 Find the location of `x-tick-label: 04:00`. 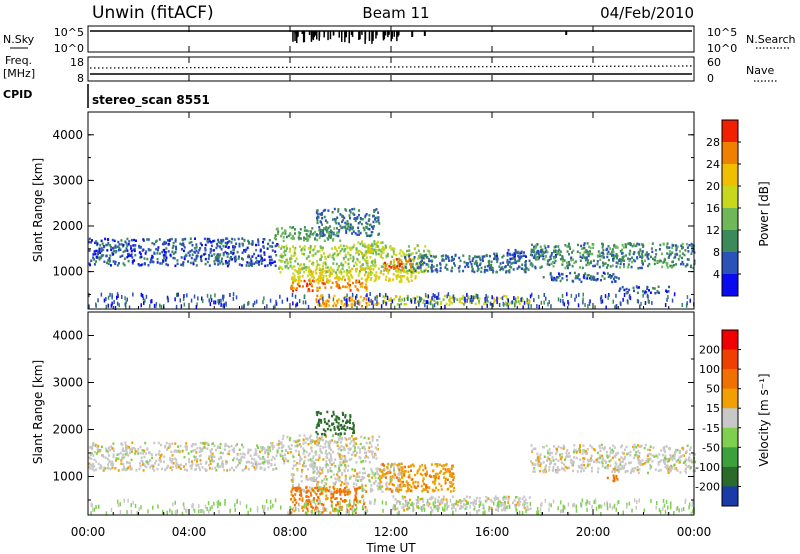

x-tick-label: 04:00 is located at coordinates (189, 532).